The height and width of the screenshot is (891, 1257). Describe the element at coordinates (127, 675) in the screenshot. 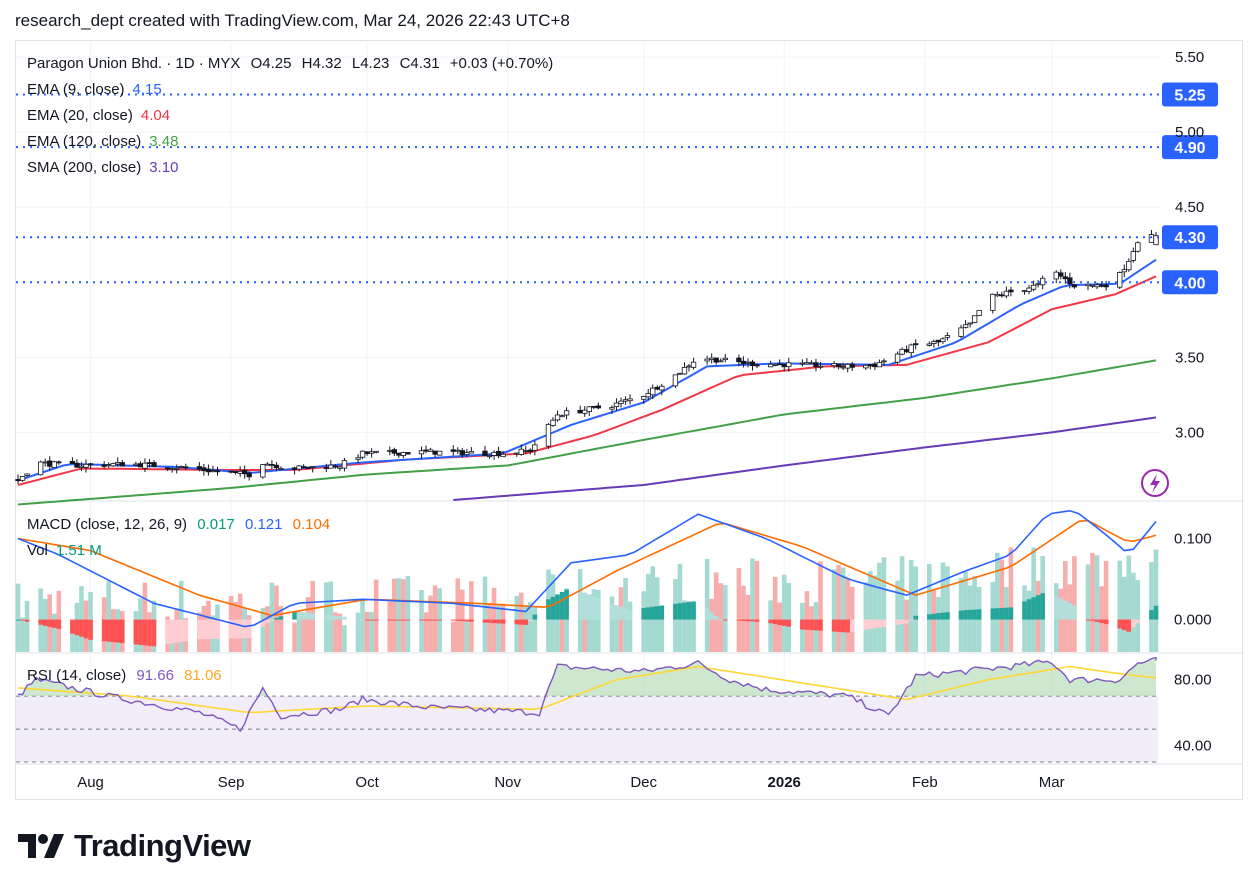

I see `legend-rsi: RSI (14, close) 91.66 81.06` at that location.